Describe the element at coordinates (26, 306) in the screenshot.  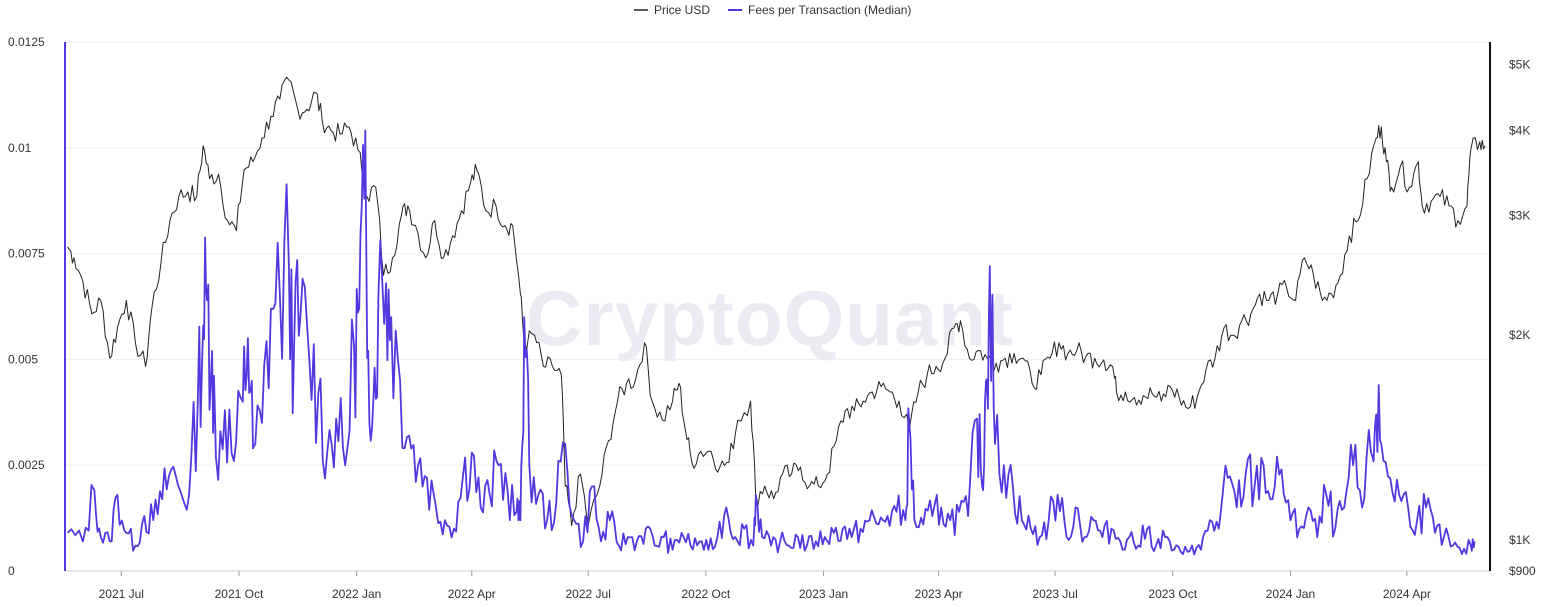
I see `left-axis-ticks: 0 0.0025 0.005 0.0075 0.01 0.0125` at that location.